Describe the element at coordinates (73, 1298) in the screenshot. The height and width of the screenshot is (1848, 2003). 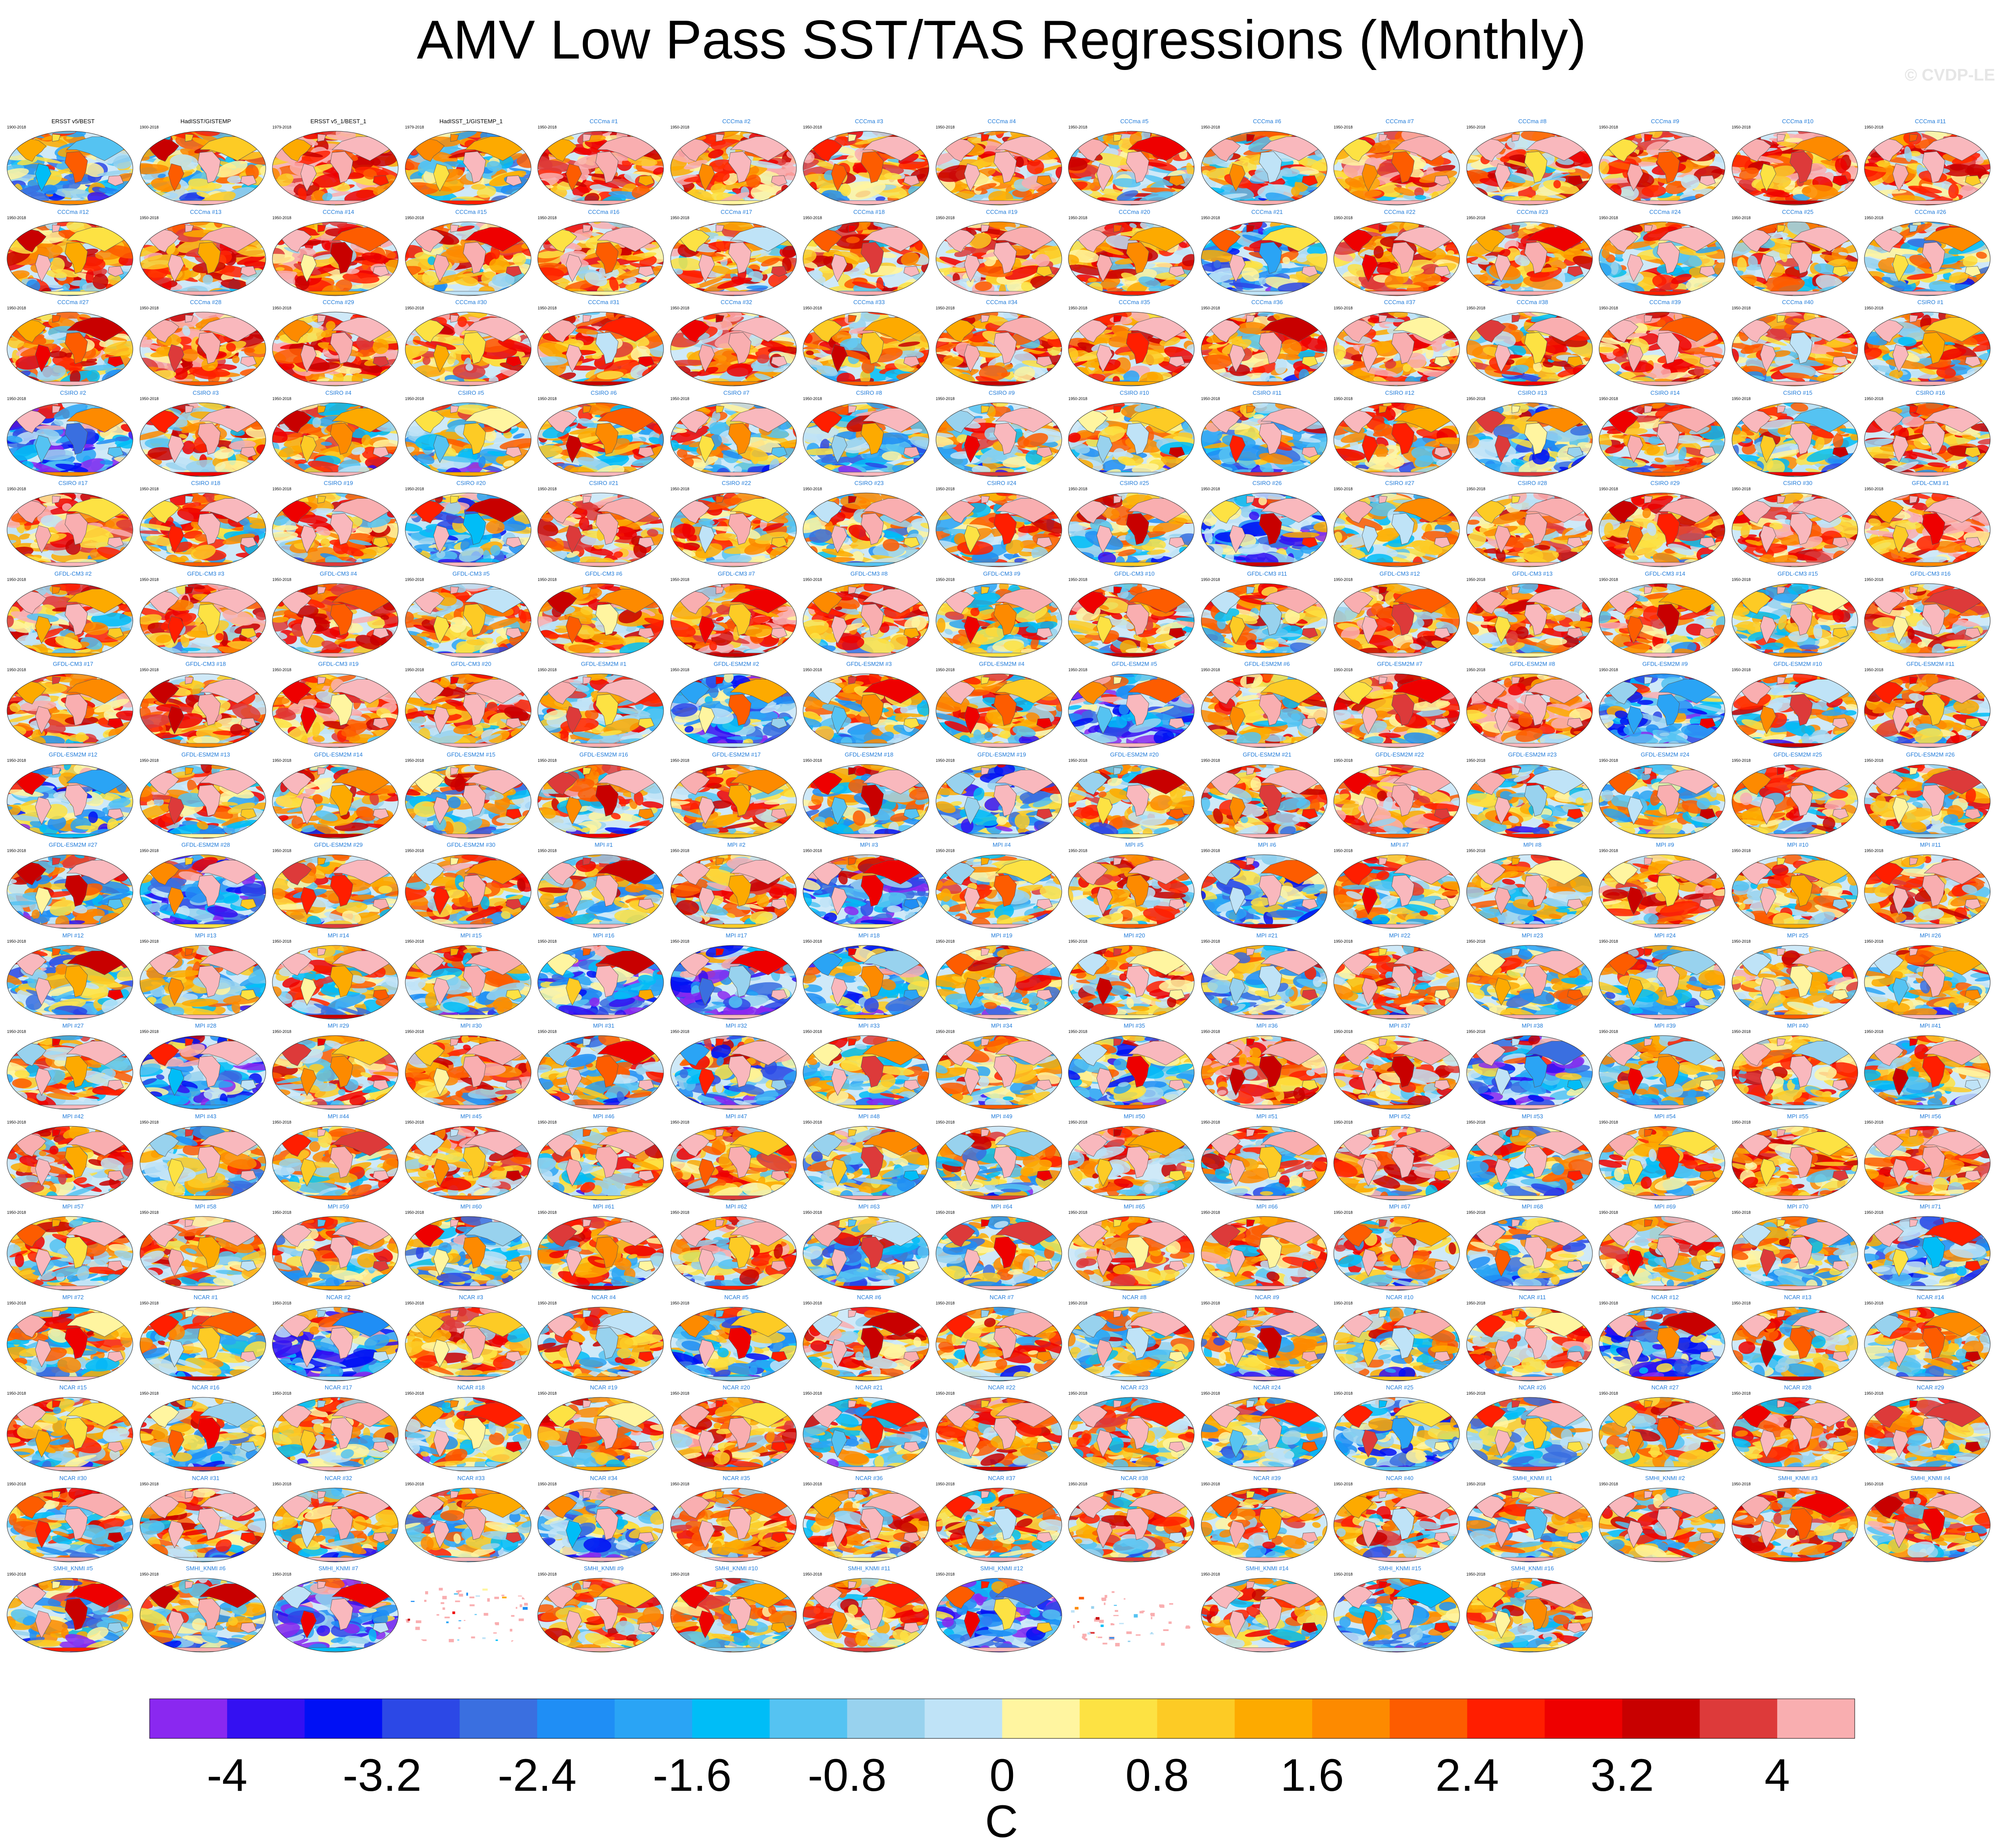
I see `panel-title: MPI #72` at that location.